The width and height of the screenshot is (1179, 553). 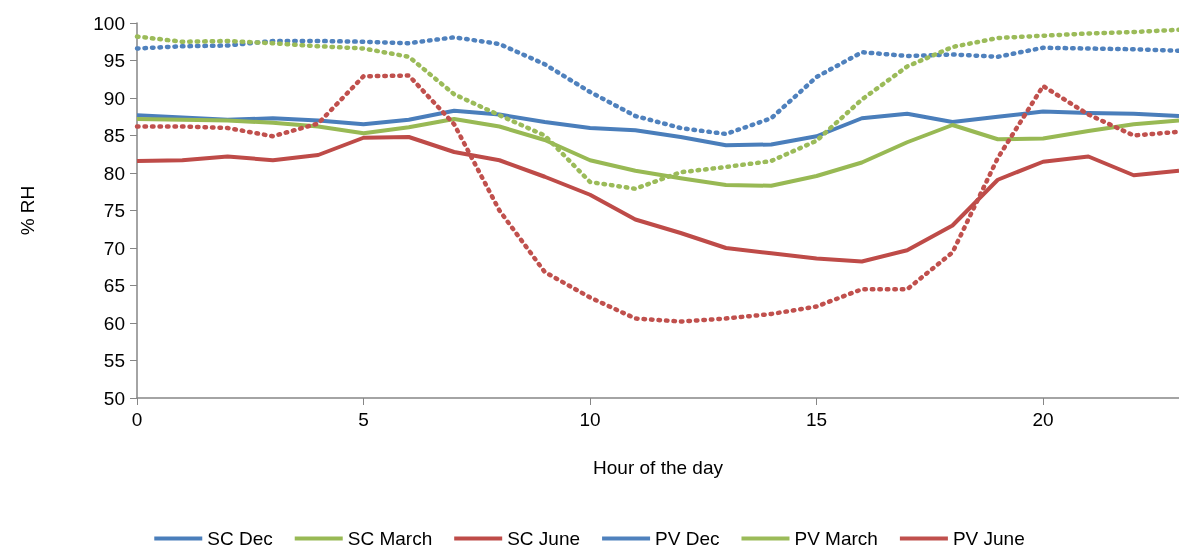 What do you see at coordinates (114, 173) in the screenshot?
I see `y-tick-label: 80` at bounding box center [114, 173].